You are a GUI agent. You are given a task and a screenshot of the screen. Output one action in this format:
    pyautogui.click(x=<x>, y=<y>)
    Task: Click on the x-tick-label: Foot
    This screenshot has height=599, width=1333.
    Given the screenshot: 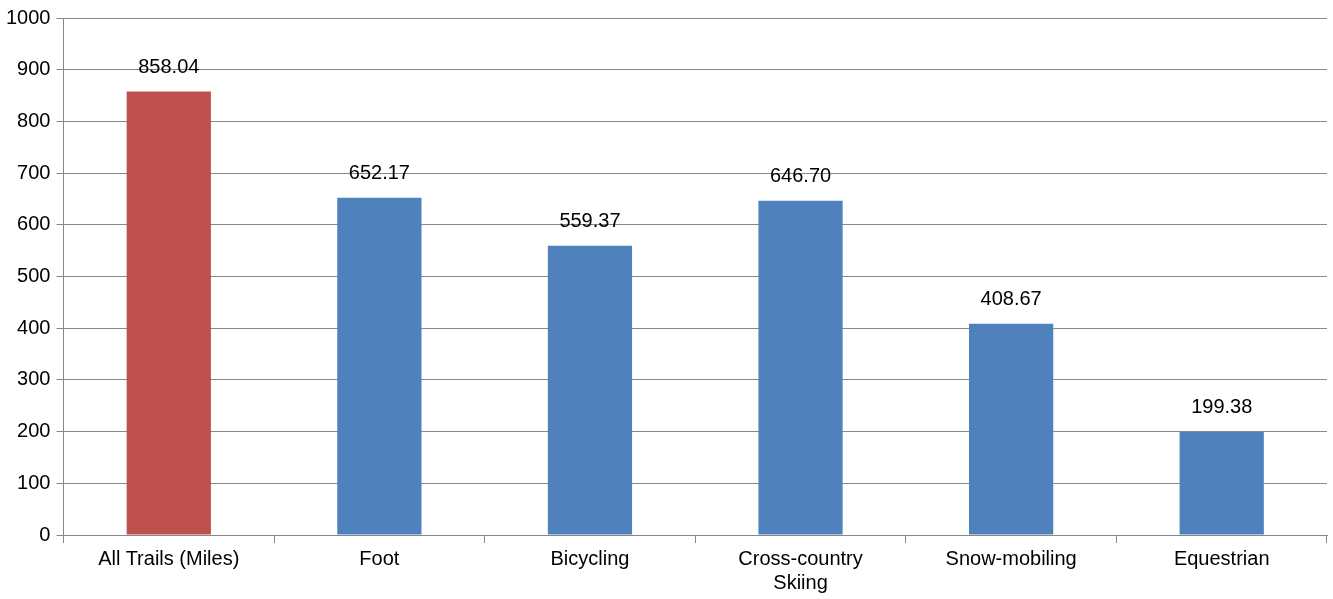 What is the action you would take?
    pyautogui.click(x=379, y=557)
    